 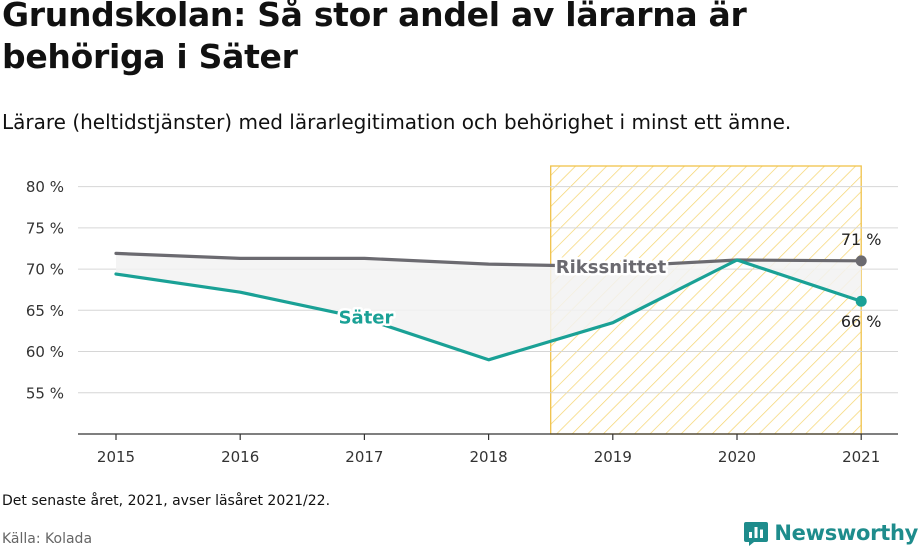 What do you see at coordinates (366, 318) in the screenshot?
I see `series-label-sater: Säter` at bounding box center [366, 318].